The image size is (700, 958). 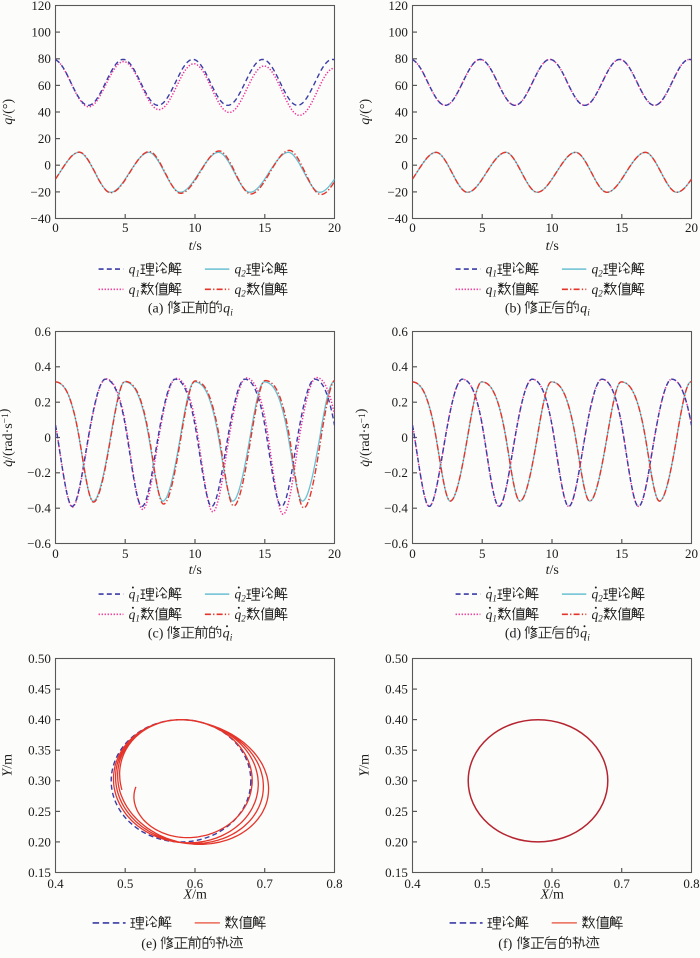 What do you see at coordinates (44, 111) in the screenshot?
I see `svg-text: 40` at bounding box center [44, 111].